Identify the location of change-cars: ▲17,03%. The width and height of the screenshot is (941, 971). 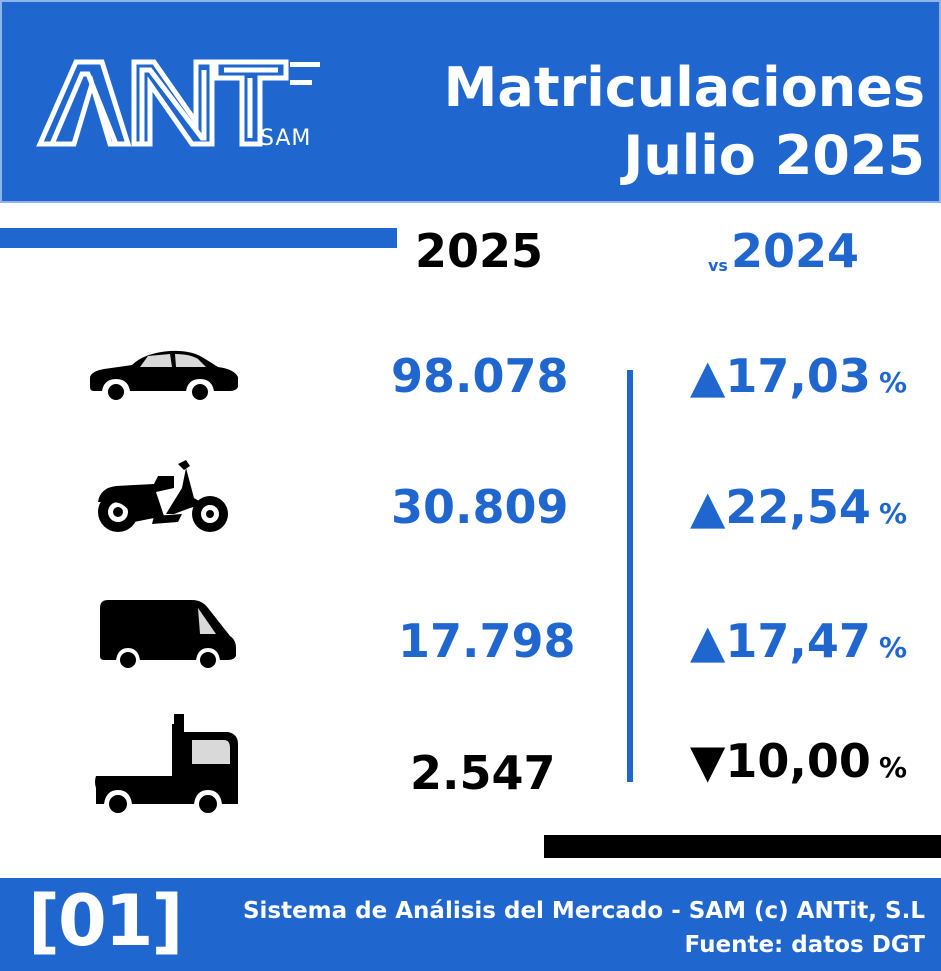
(798, 376).